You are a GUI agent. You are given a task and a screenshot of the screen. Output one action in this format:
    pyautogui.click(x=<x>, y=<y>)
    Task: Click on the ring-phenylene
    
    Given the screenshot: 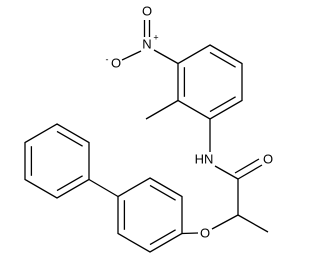 What is the action you would take?
    pyautogui.click(x=150, y=215)
    